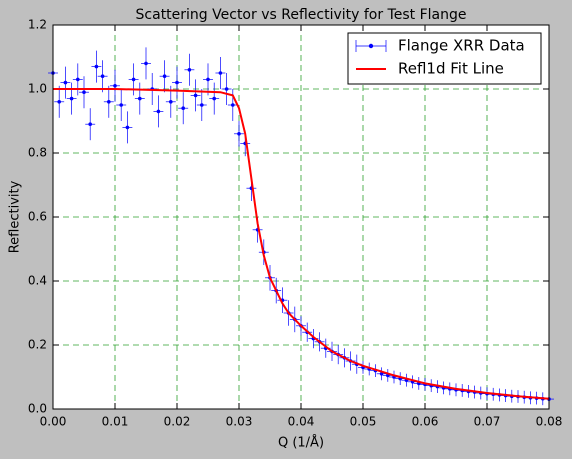 This screenshot has height=459, width=572. I want to click on y-tick-label: 1.0, so click(37, 89).